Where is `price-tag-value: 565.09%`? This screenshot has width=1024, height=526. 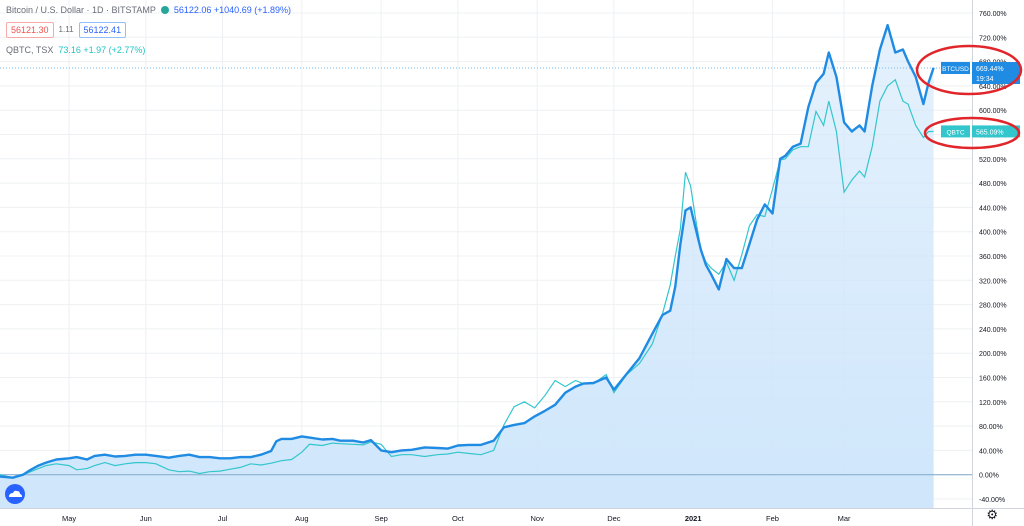 price-tag-value: 565.09% is located at coordinates (990, 132).